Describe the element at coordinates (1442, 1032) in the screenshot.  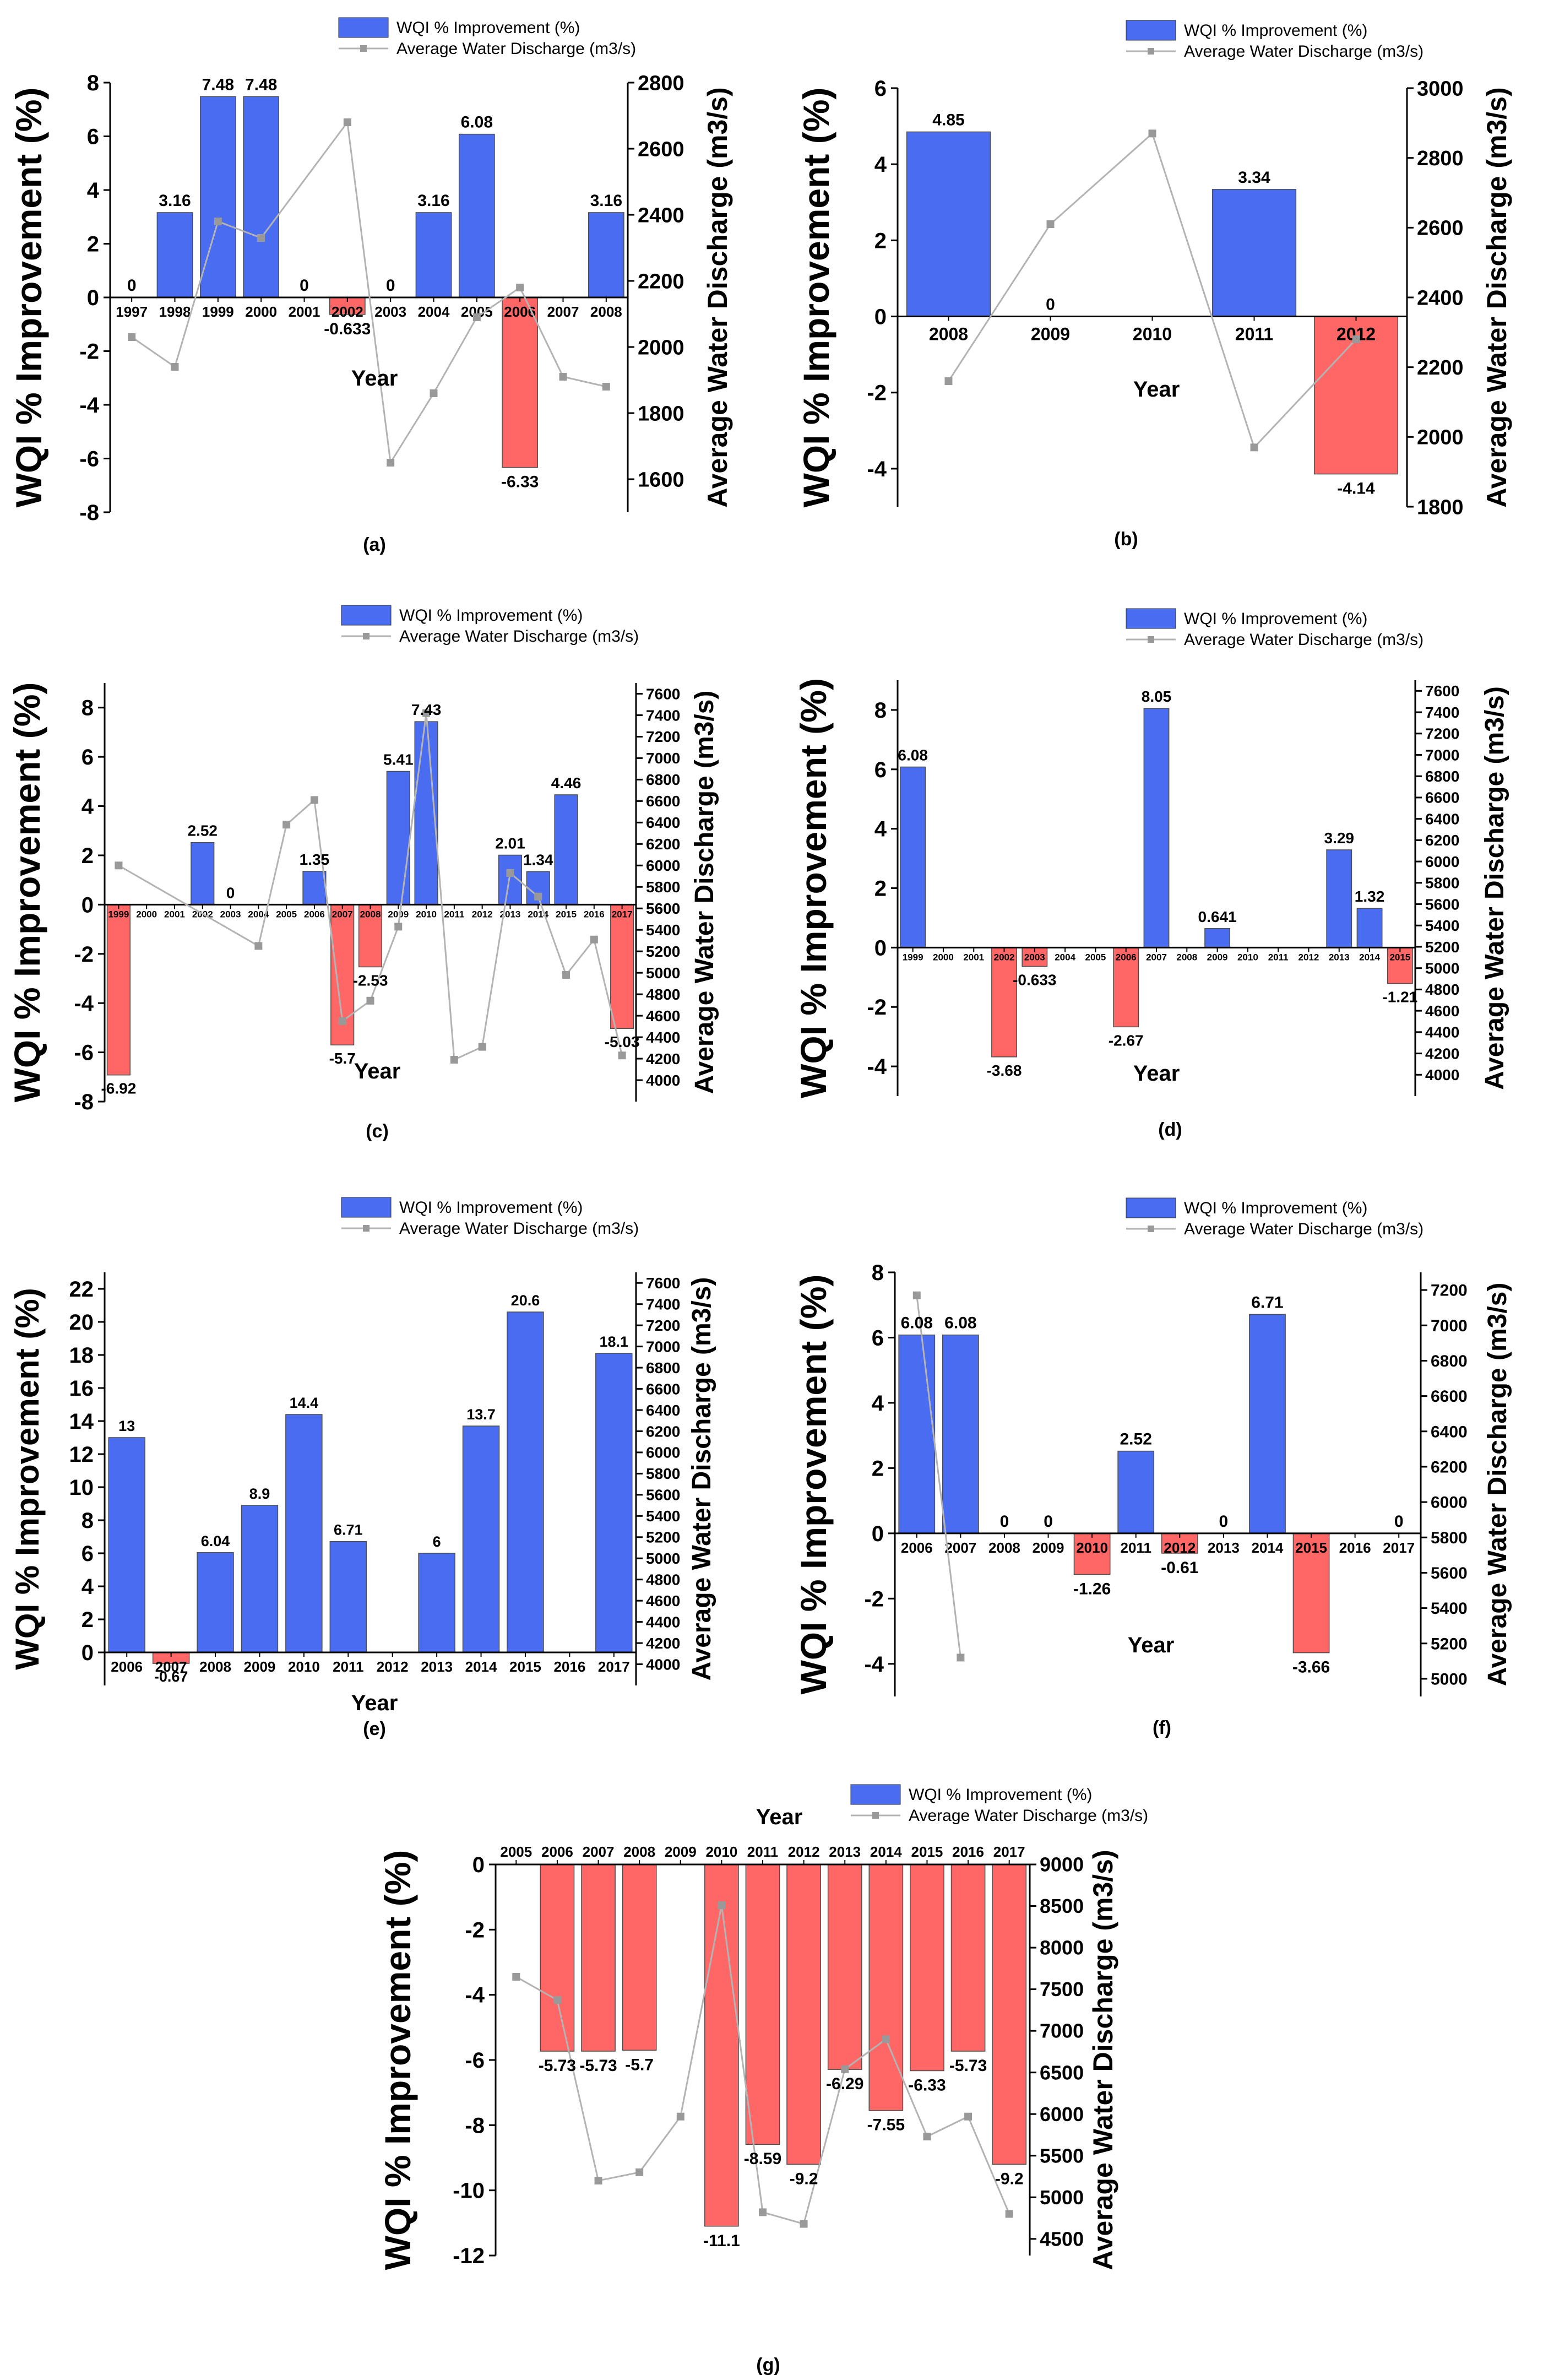
I see `right-tick-label: 4400` at that location.